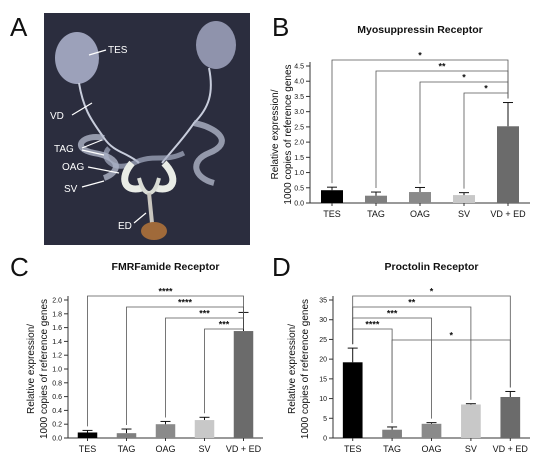 This screenshot has height=462, width=550. Describe the element at coordinates (57, 370) in the screenshot. I see `chart-c-y-tick-label: 1.0` at that location.